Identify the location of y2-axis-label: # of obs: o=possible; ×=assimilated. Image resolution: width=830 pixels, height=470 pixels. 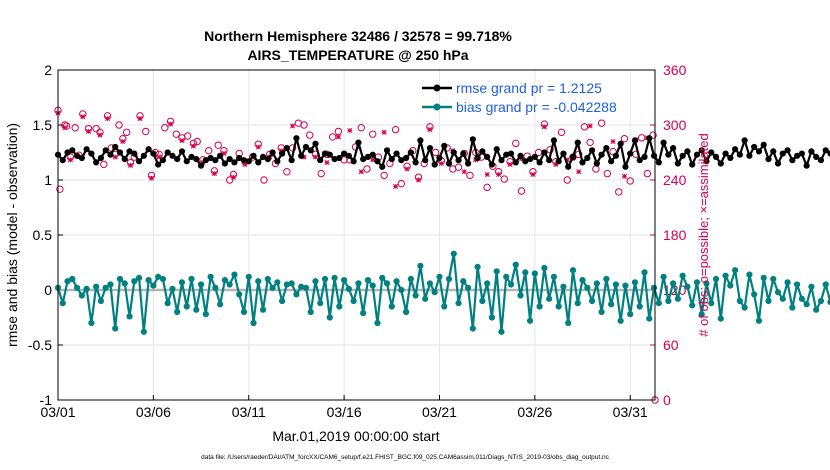
(703, 234).